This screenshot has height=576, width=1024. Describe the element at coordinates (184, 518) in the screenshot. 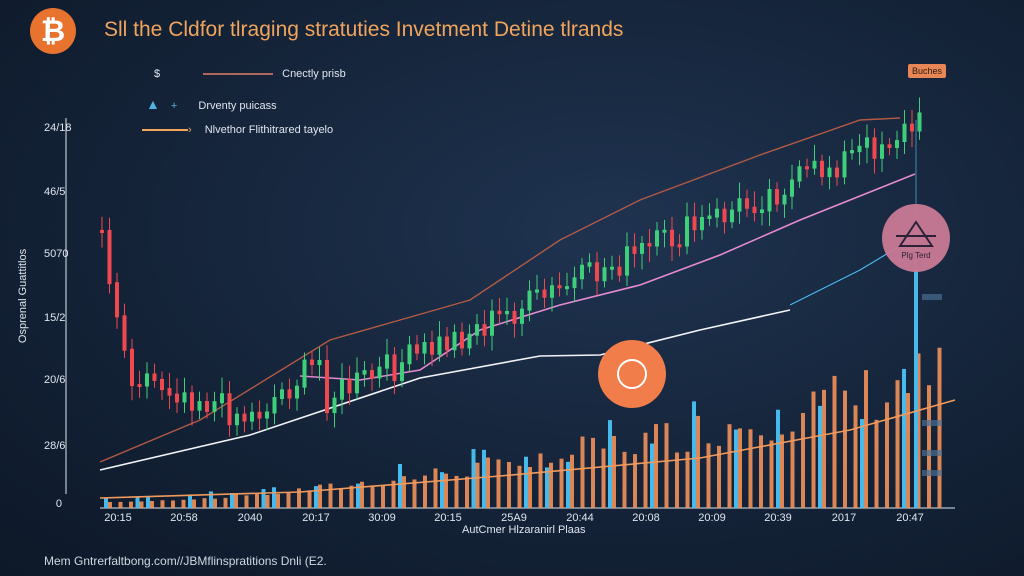

I see `x-tick-label: 20:58` at that location.